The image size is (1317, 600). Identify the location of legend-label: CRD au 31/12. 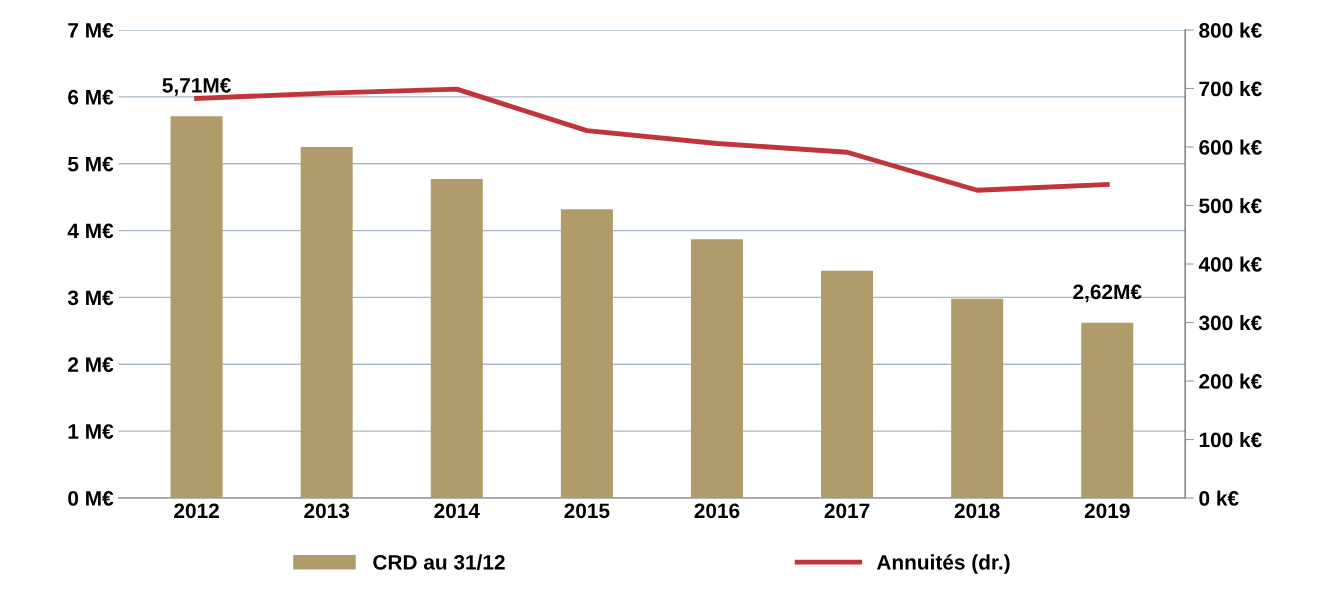
(439, 562).